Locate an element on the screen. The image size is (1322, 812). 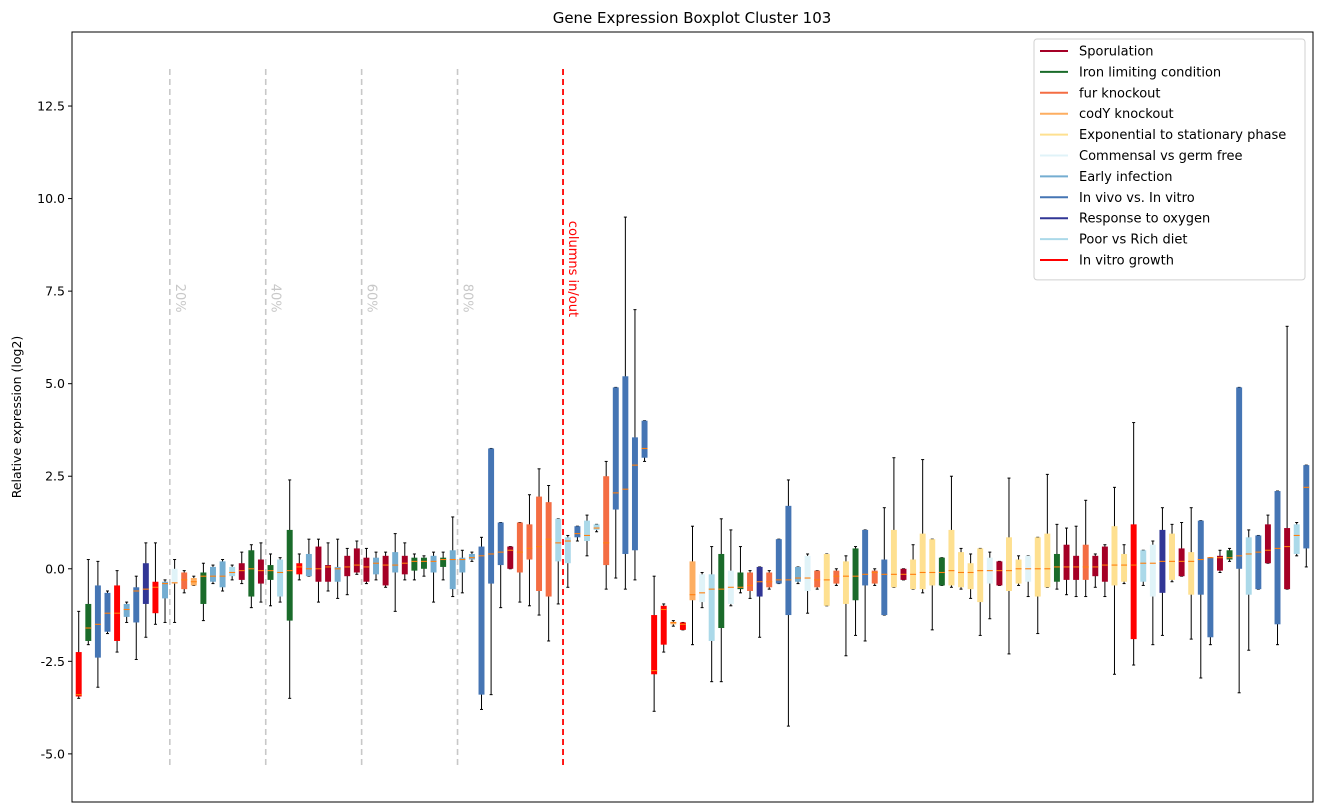
chart-title: Gene Expression Boxplot Cluster 103 is located at coordinates (692, 18).